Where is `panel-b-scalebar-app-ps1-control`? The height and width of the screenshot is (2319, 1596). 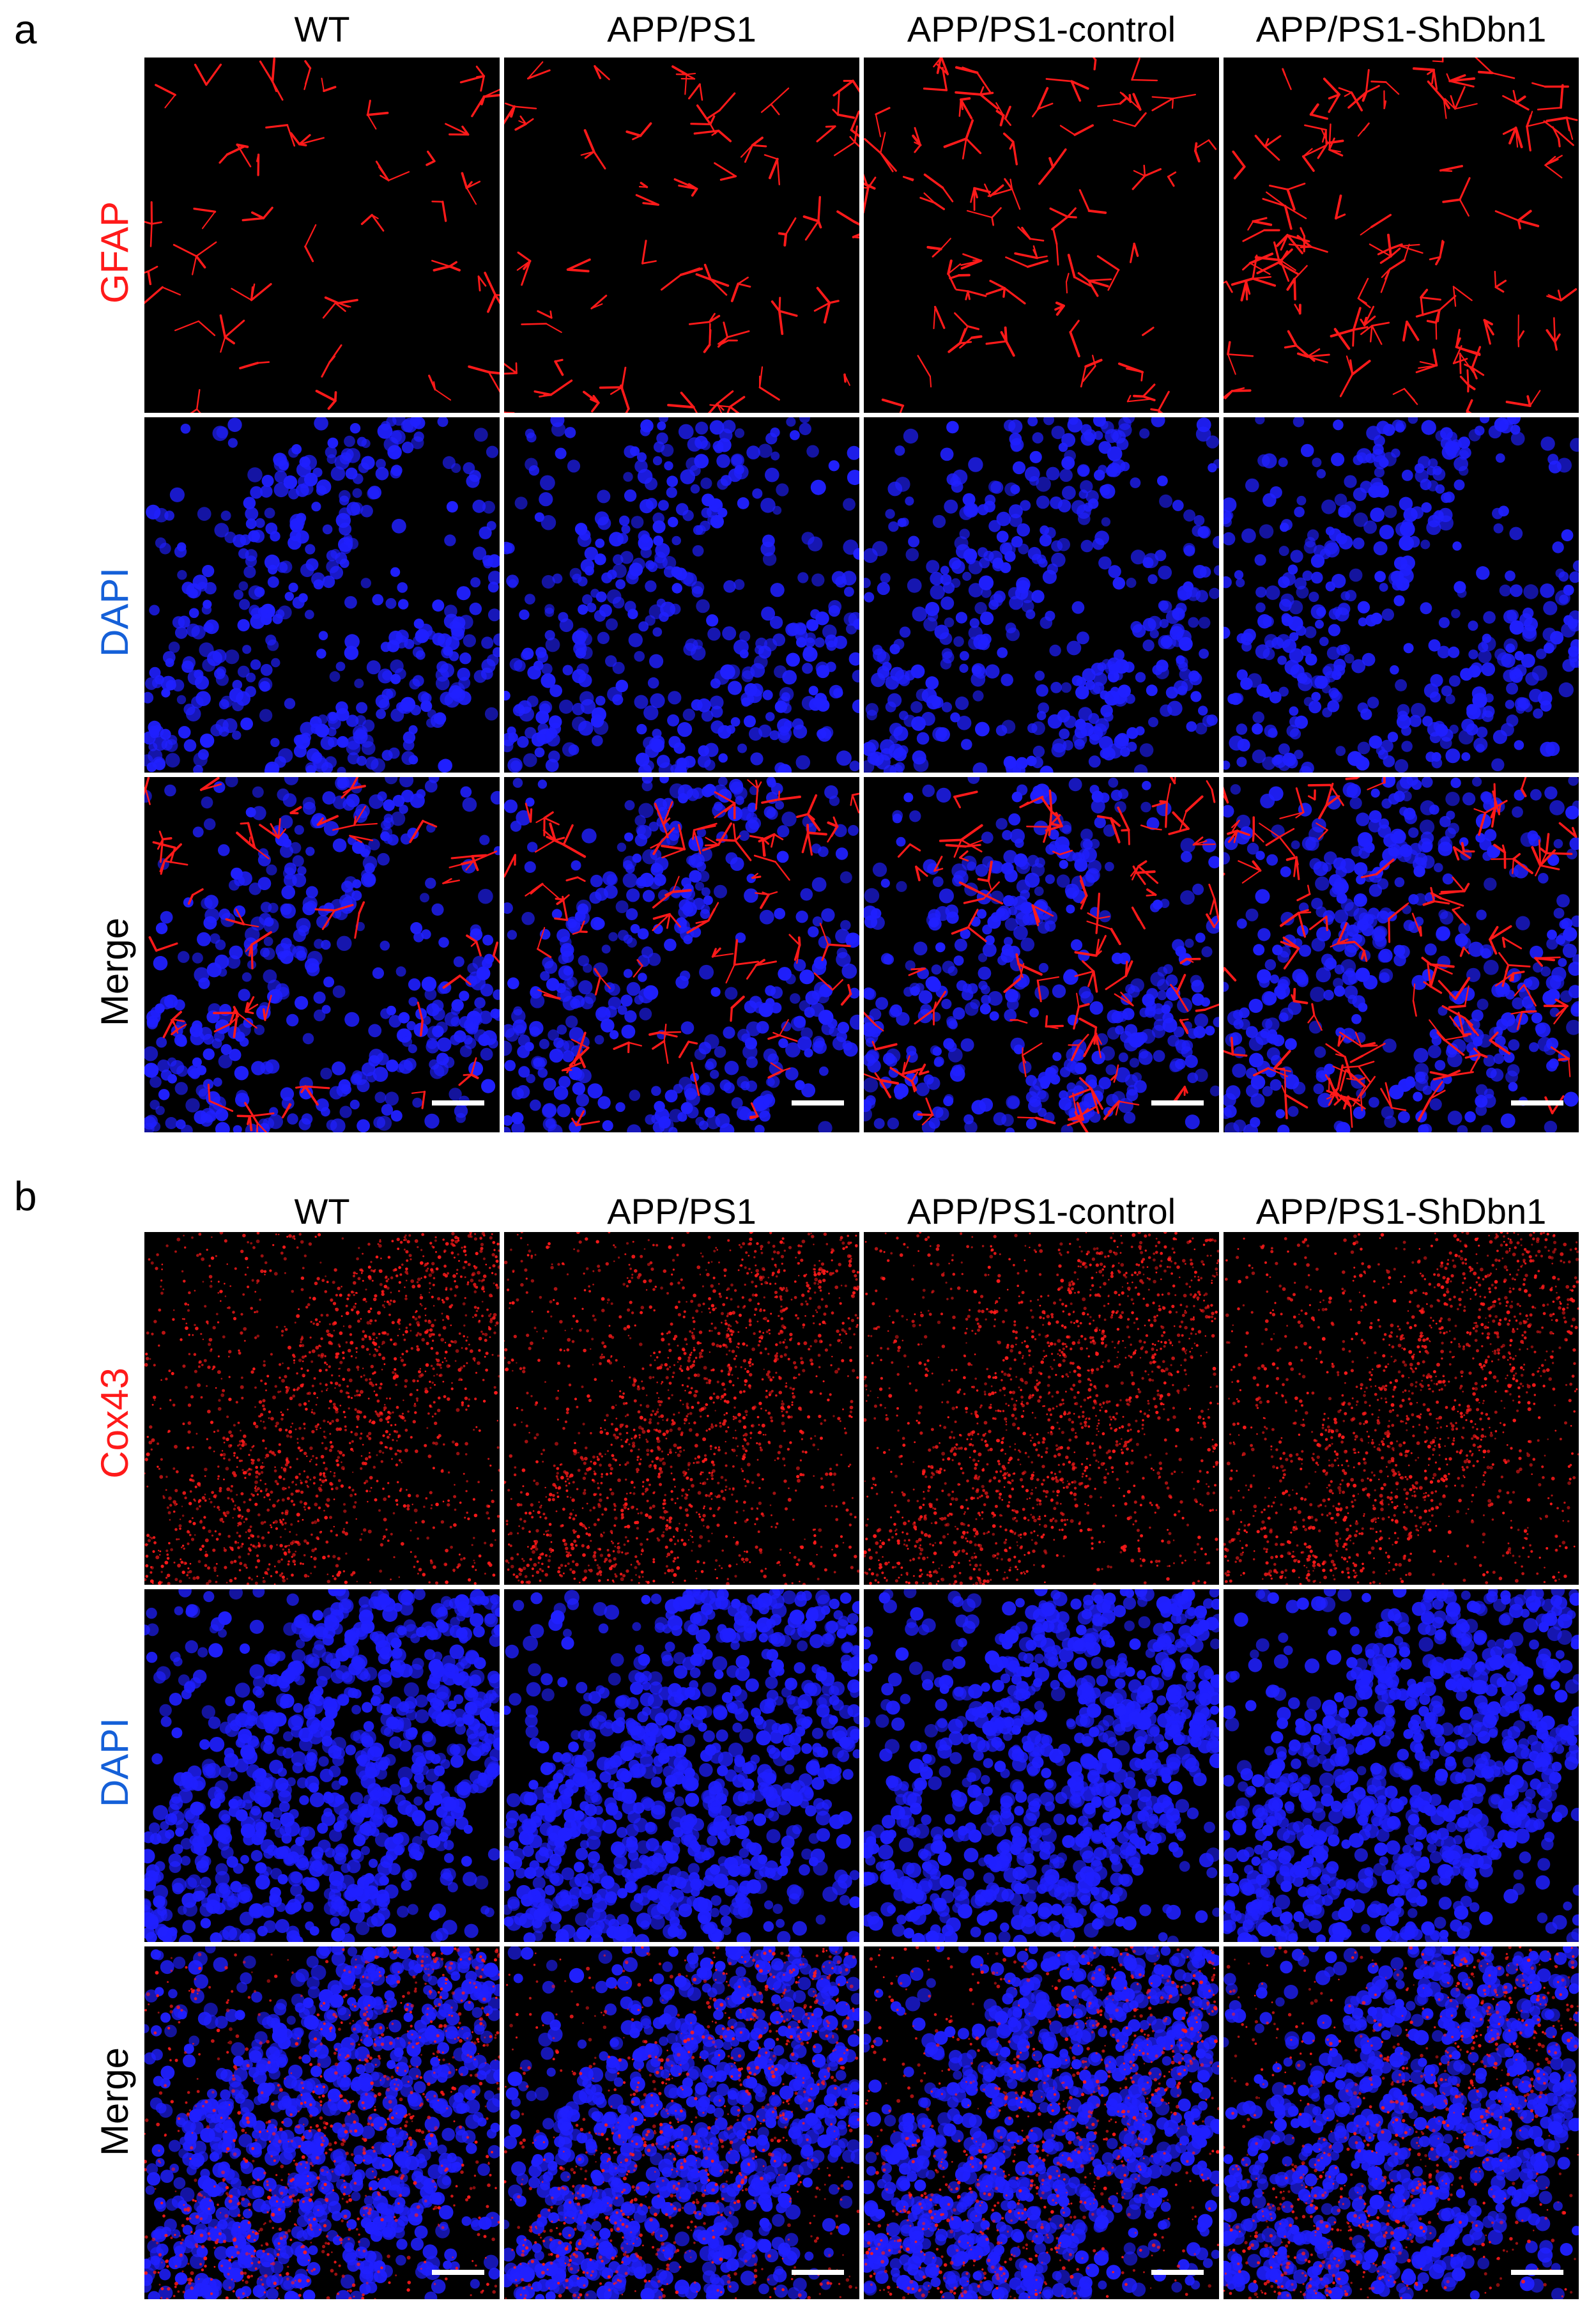 panel-b-scalebar-app-ps1-control is located at coordinates (1177, 2272).